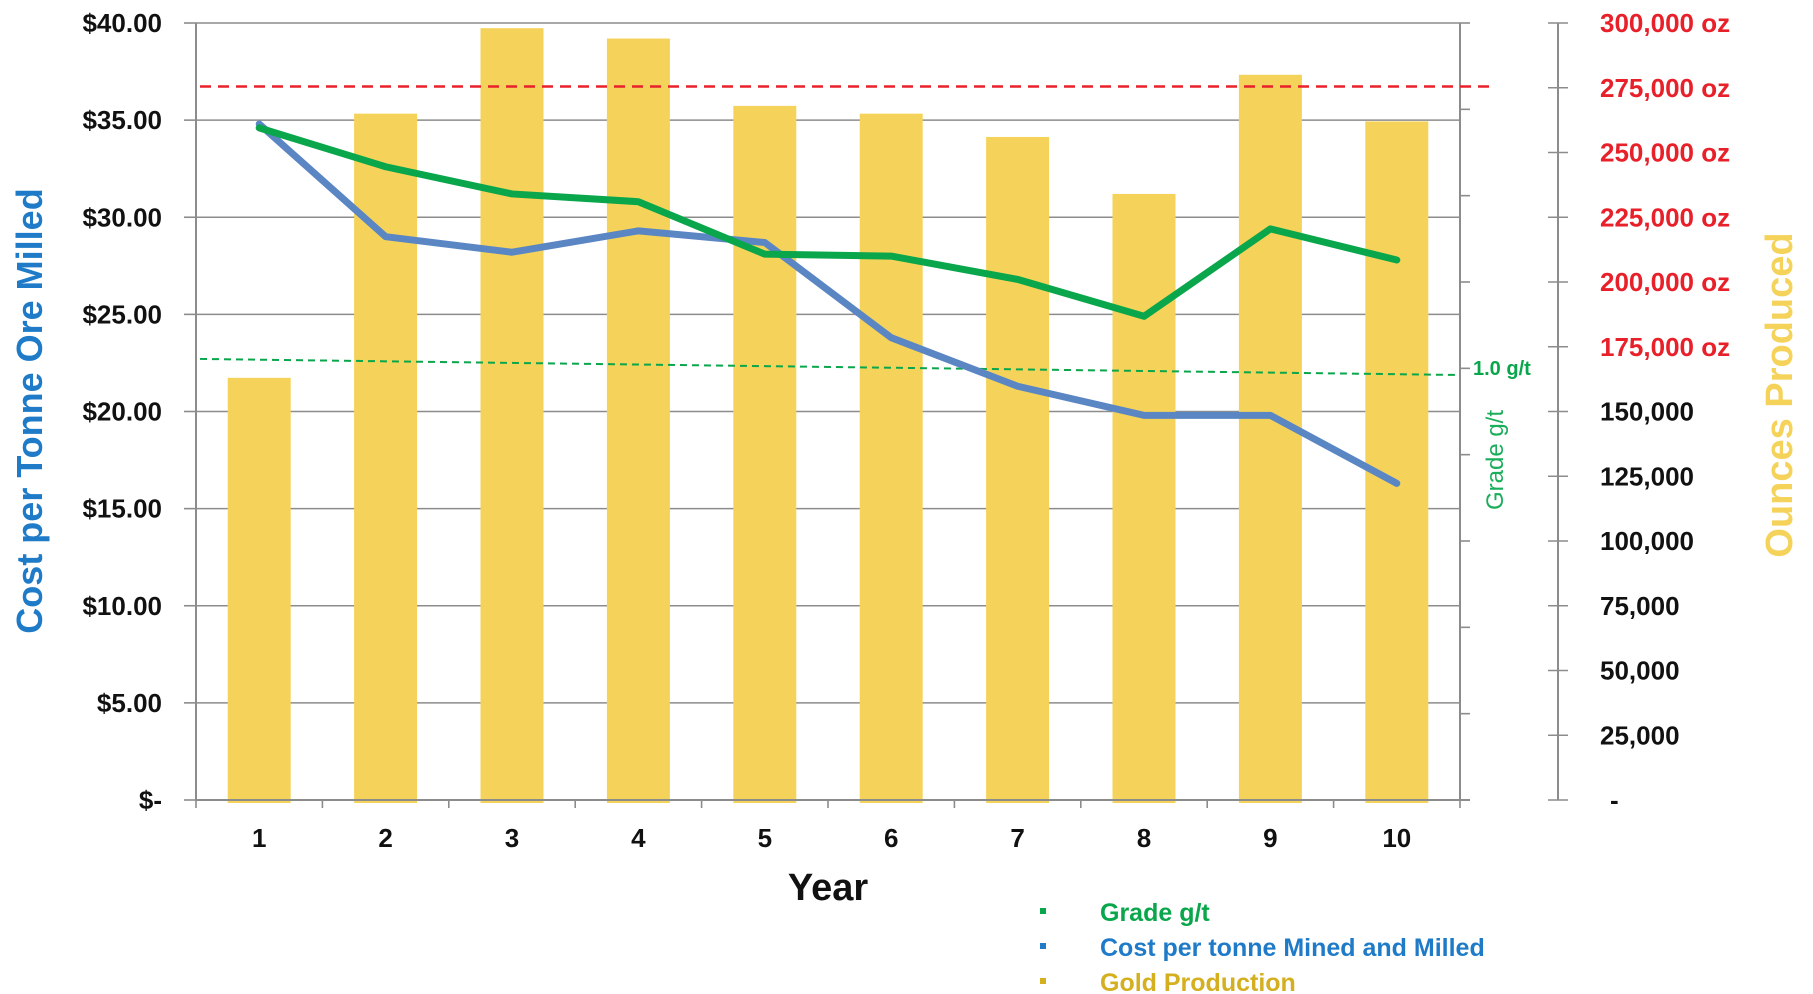 The image size is (1813, 994). I want to click on x-tick-label: 7, so click(1017, 838).